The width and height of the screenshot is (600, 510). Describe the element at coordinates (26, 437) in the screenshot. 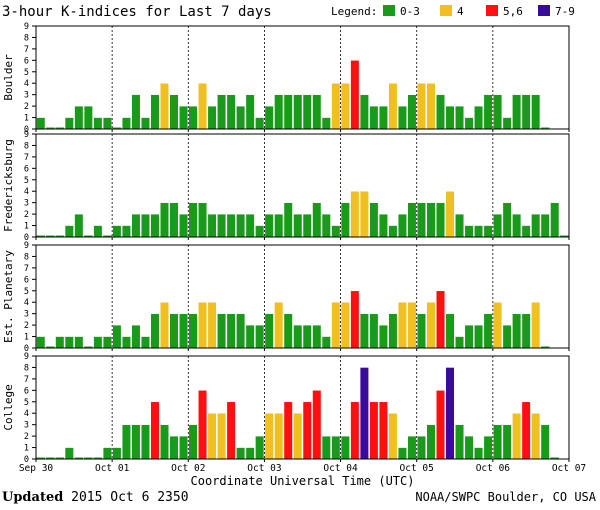

I see `y-tick-label-3-2: 2` at that location.